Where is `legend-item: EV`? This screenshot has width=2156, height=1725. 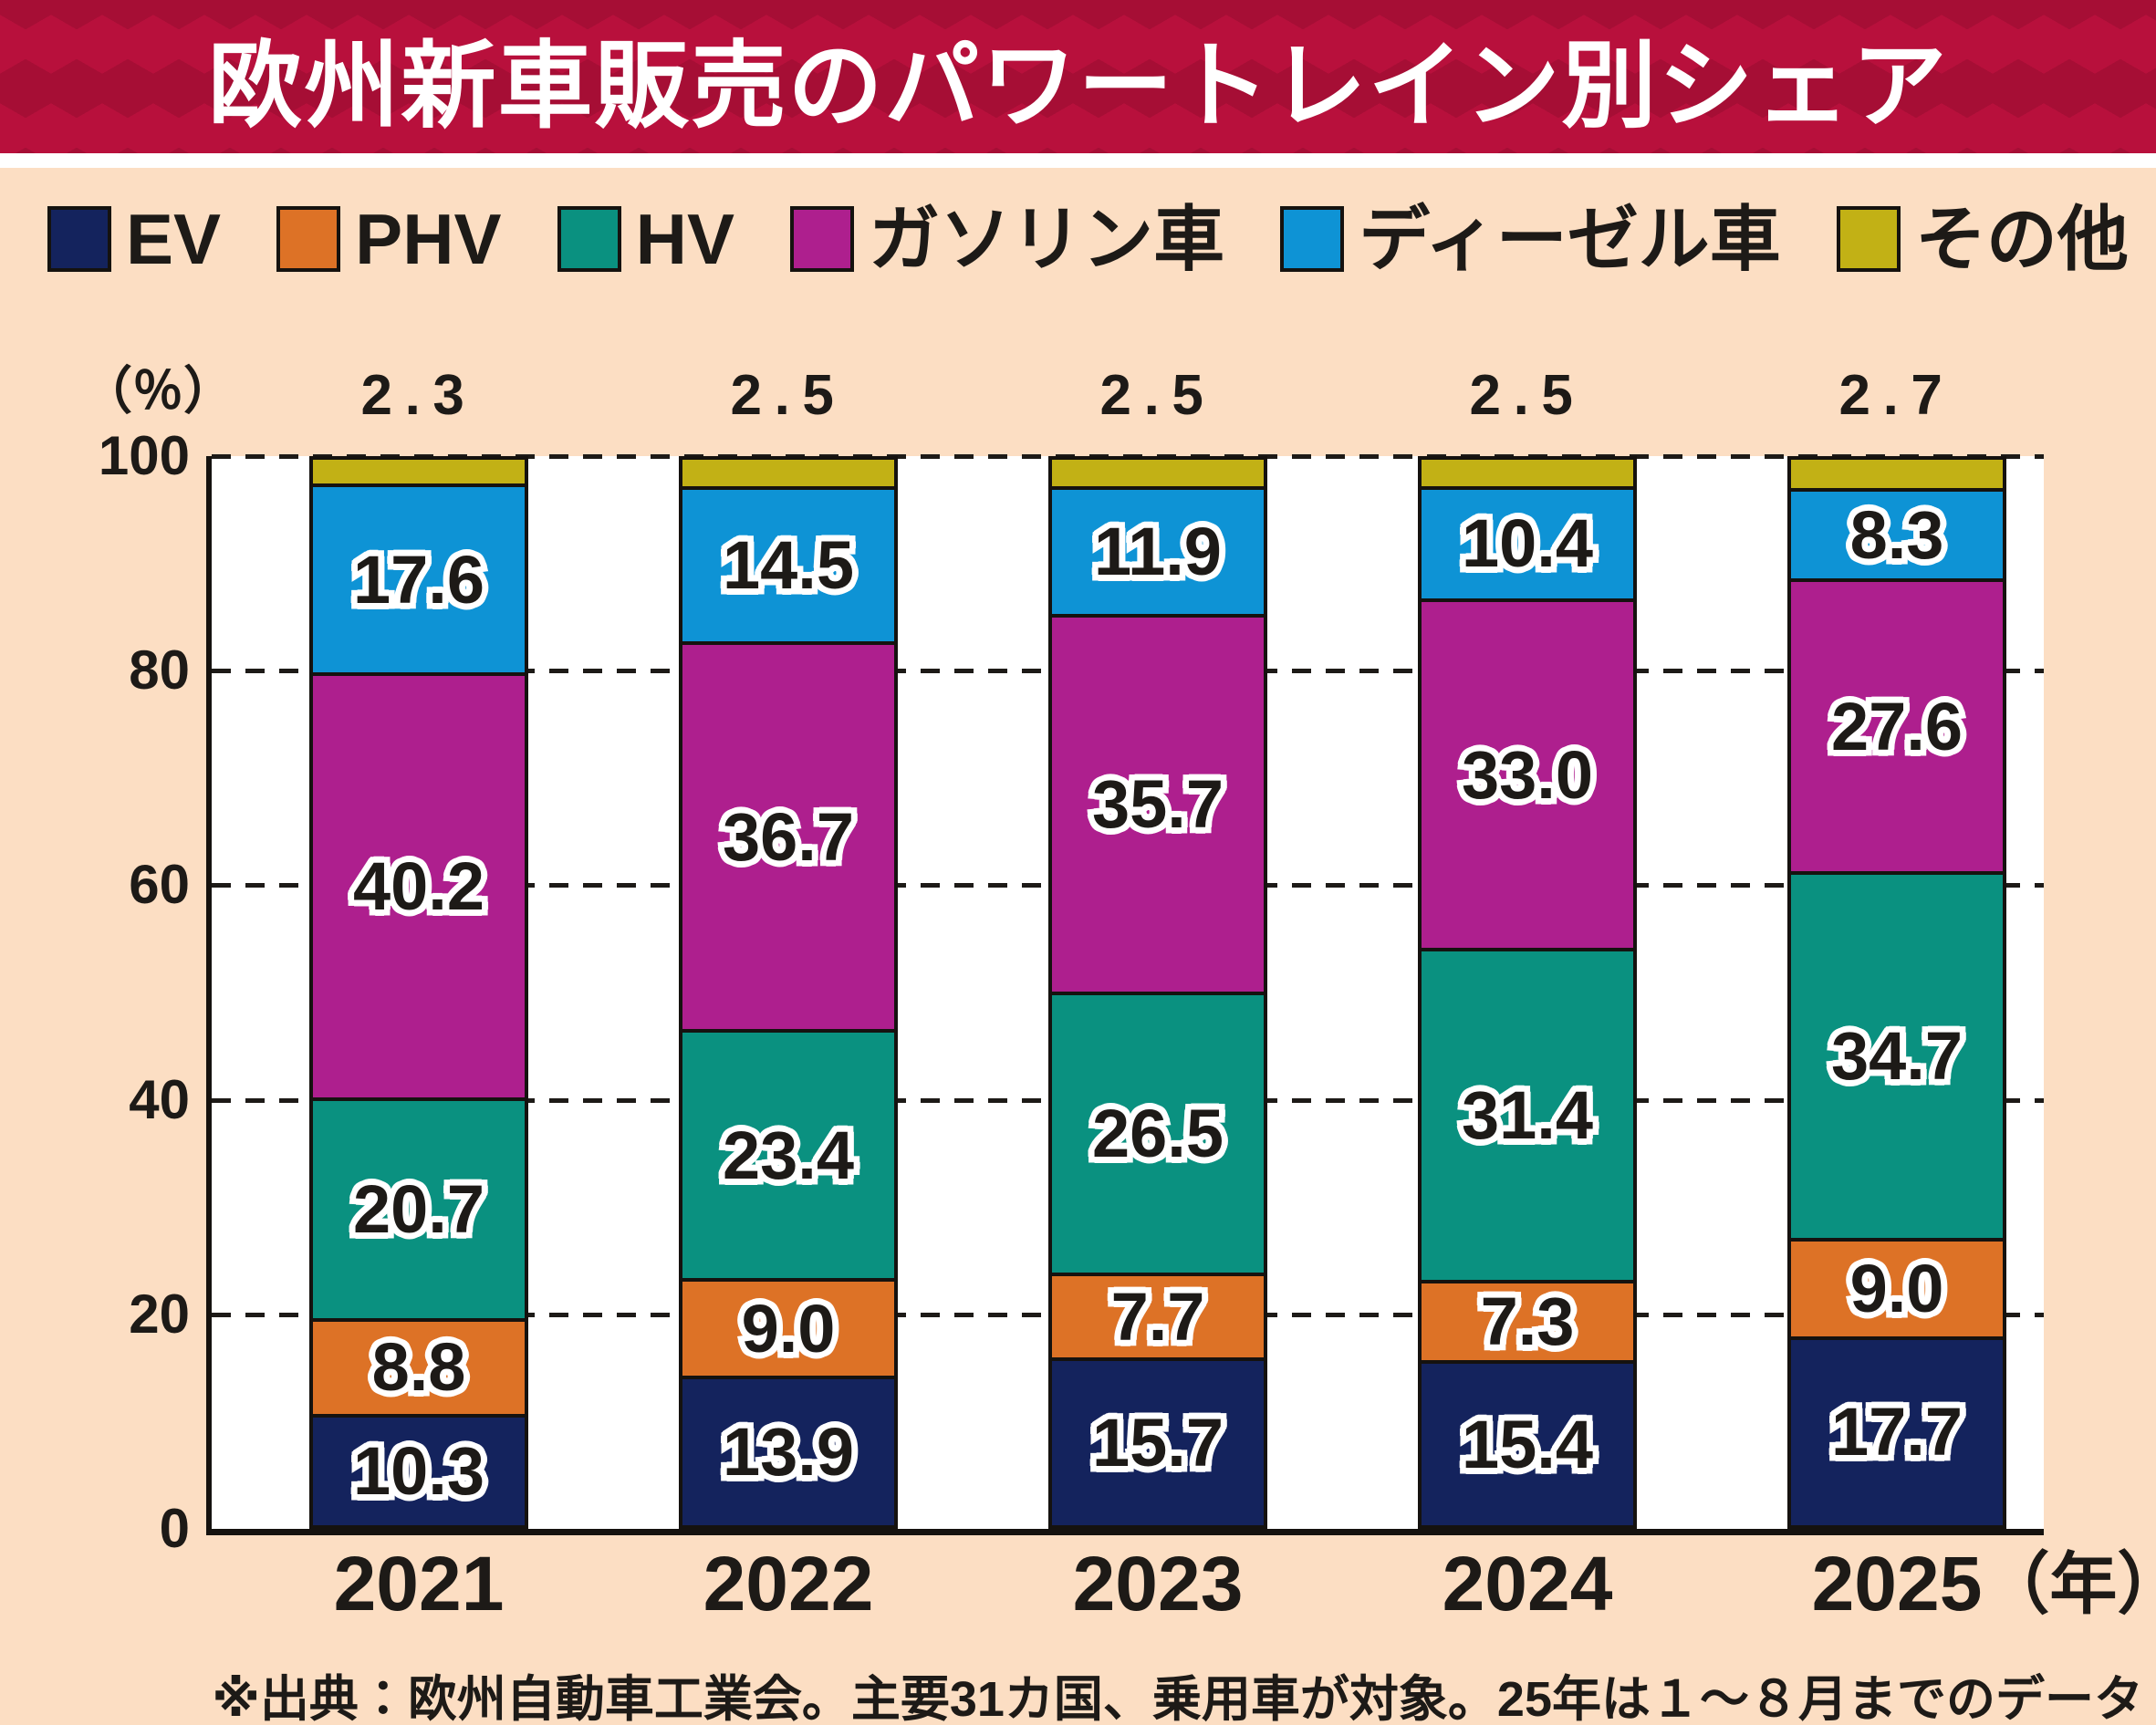
legend-item: EV is located at coordinates (134, 239).